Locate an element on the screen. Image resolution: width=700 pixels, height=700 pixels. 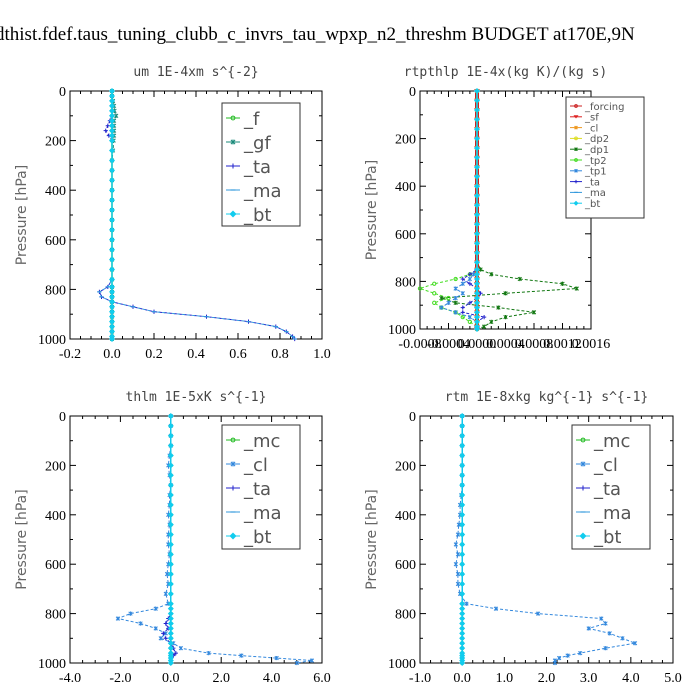
legend-markerbt is located at coordinates (576, 203).